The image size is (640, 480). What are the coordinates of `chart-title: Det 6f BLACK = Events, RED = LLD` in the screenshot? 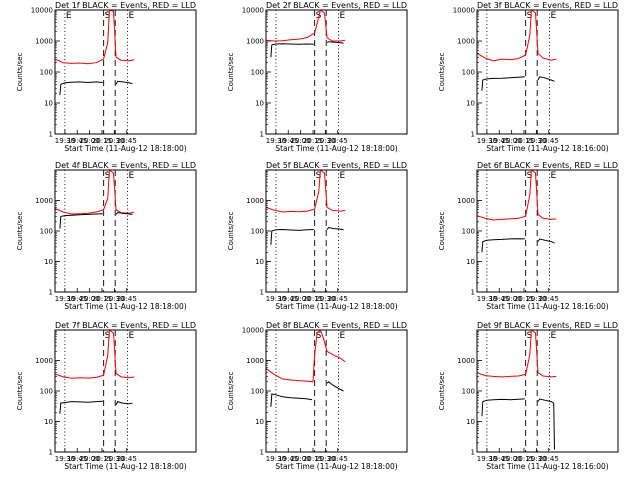 It's located at (547, 165).